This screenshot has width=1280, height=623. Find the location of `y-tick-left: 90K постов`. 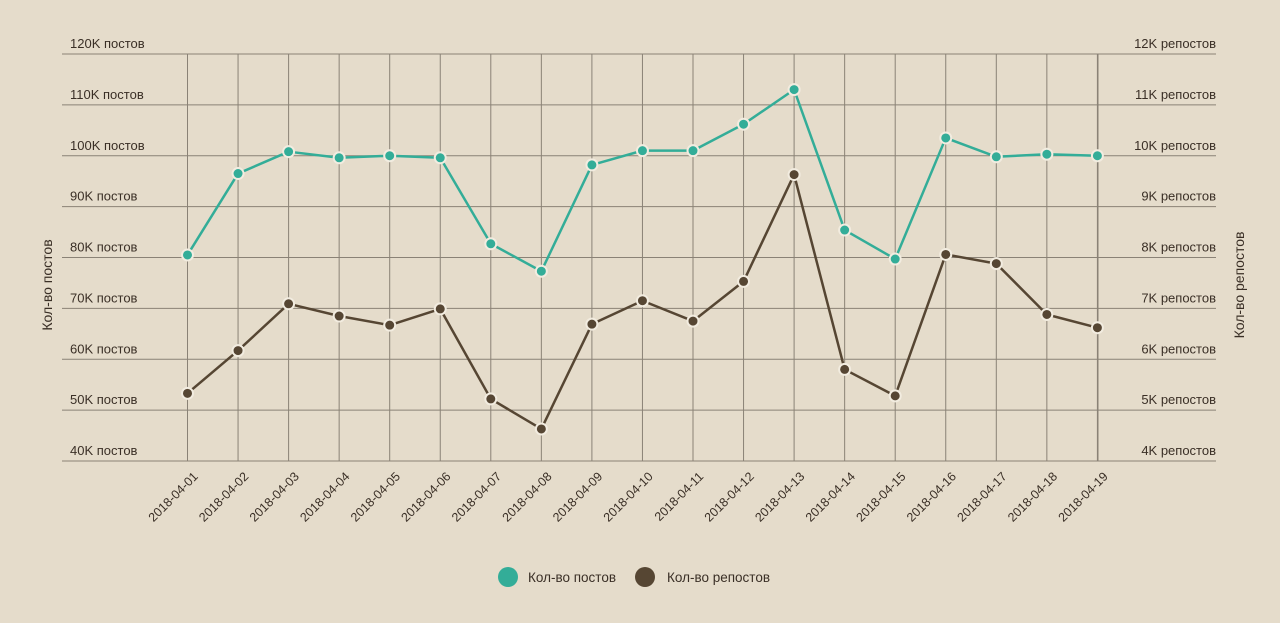

y-tick-left: 90K постов is located at coordinates (104, 196).